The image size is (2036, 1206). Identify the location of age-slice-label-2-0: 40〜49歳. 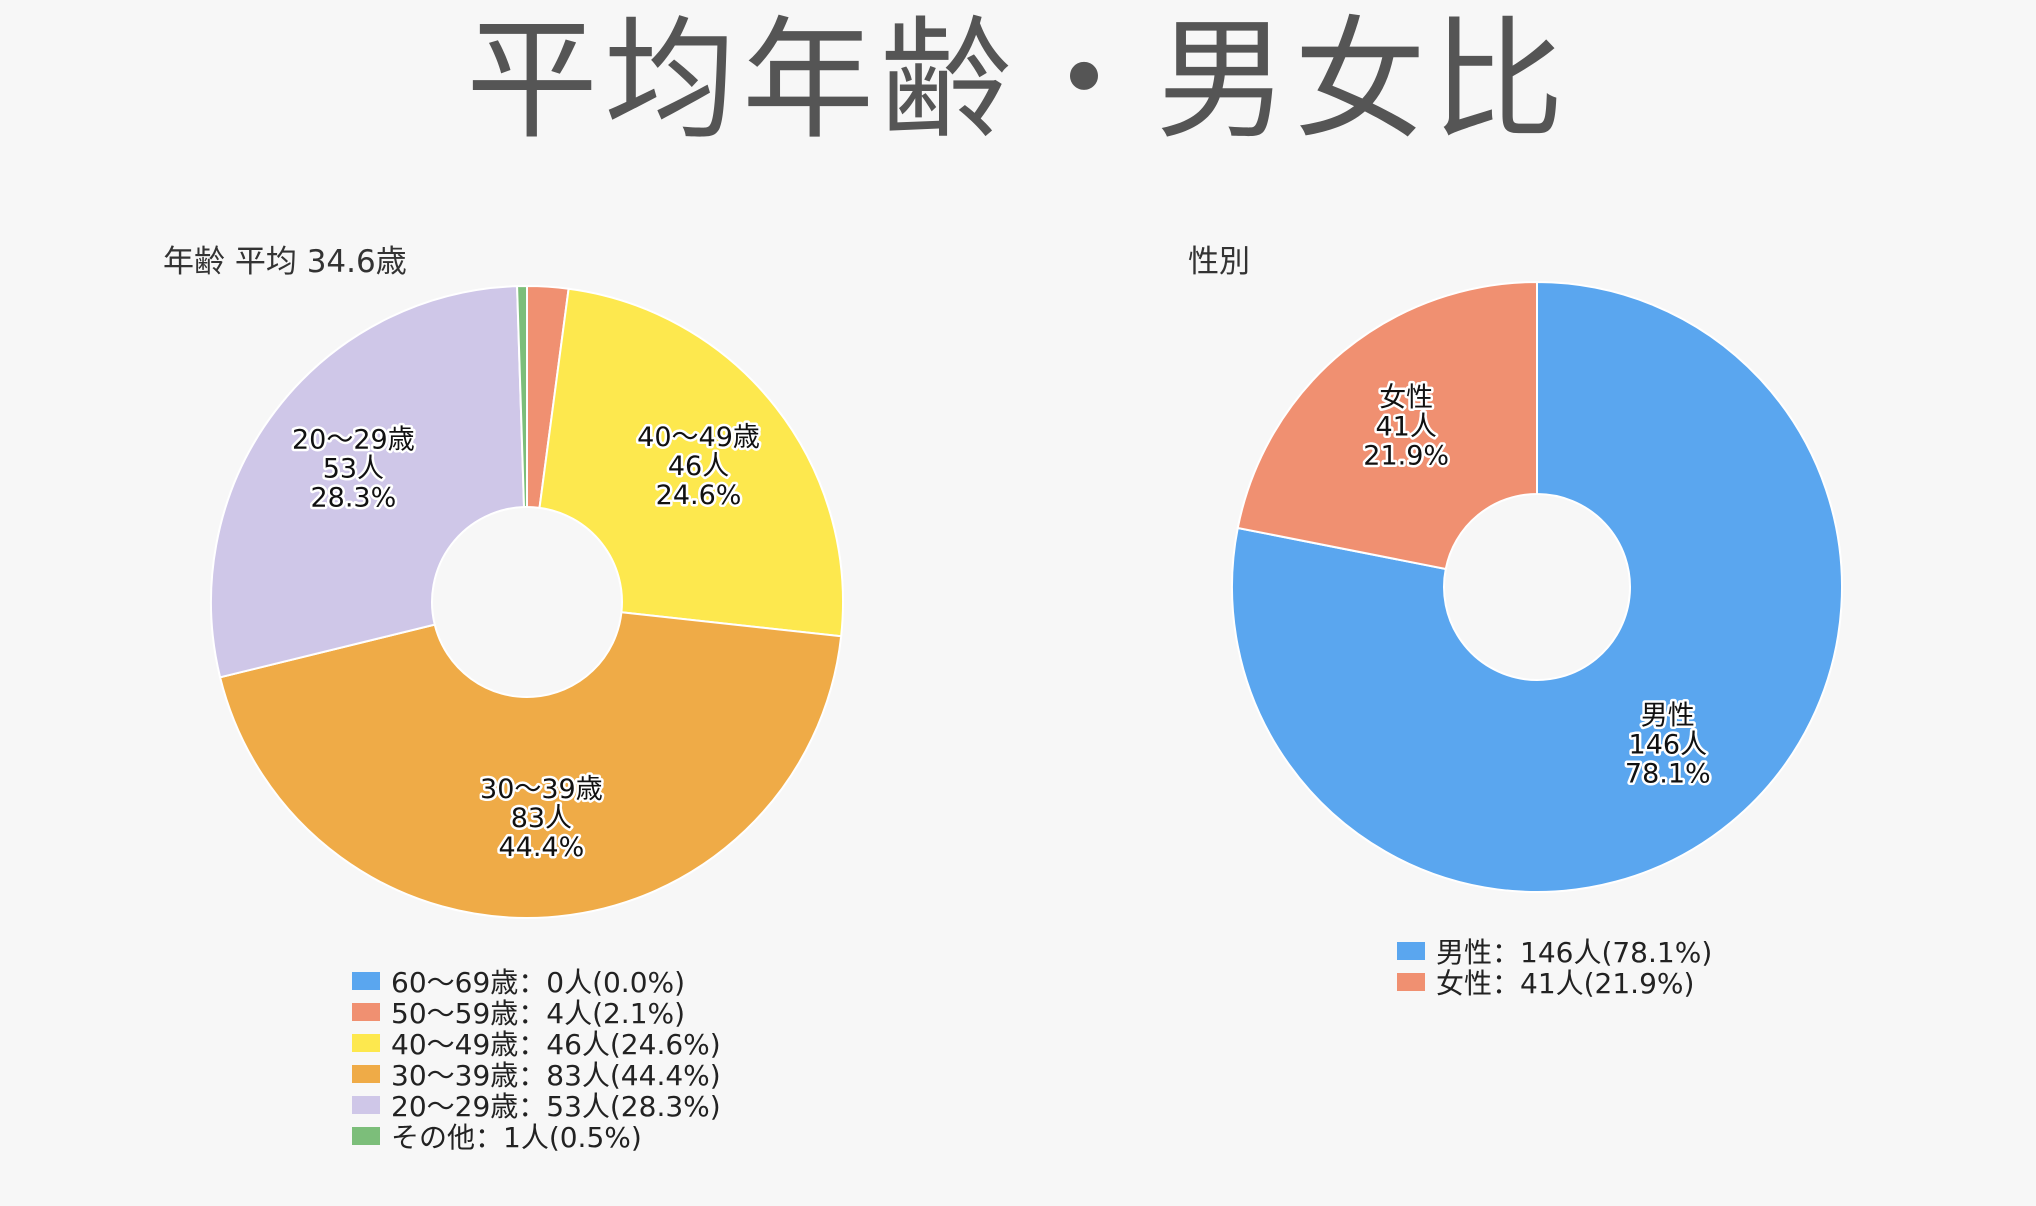
(698, 437).